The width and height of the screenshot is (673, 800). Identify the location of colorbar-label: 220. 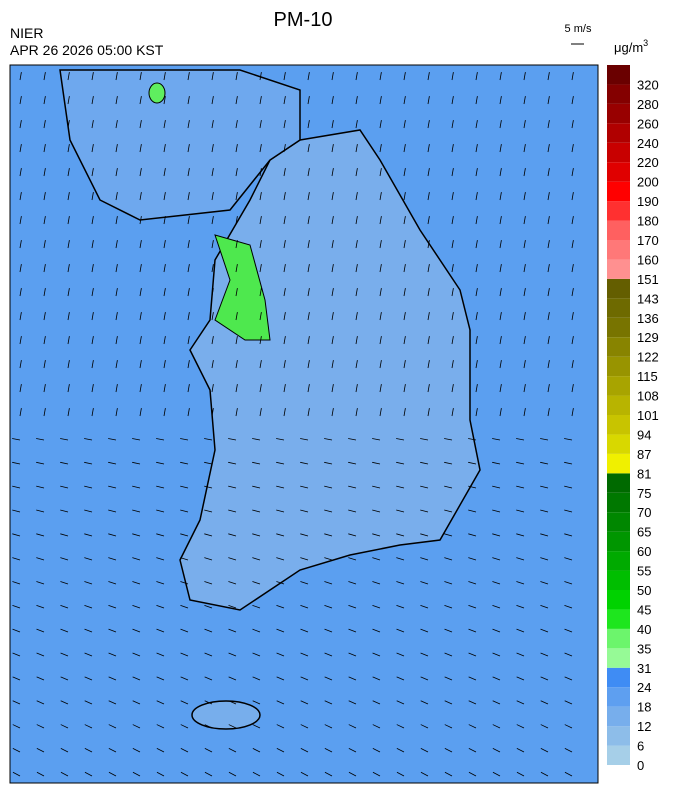
(648, 162).